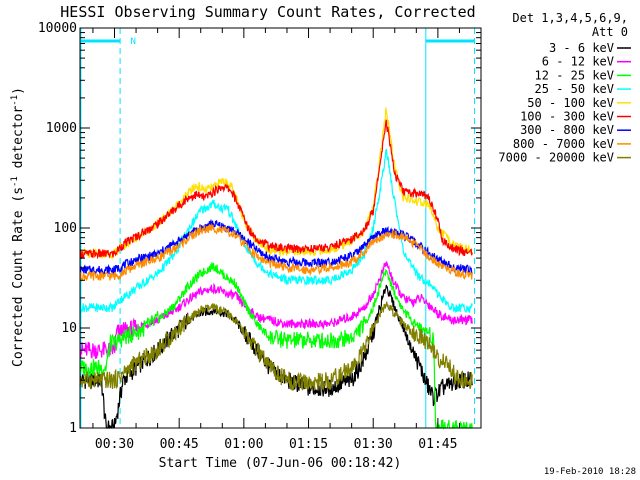  What do you see at coordinates (574, 75) in the screenshot?
I see `legend-item-label: 12 - 25 keV` at bounding box center [574, 75].